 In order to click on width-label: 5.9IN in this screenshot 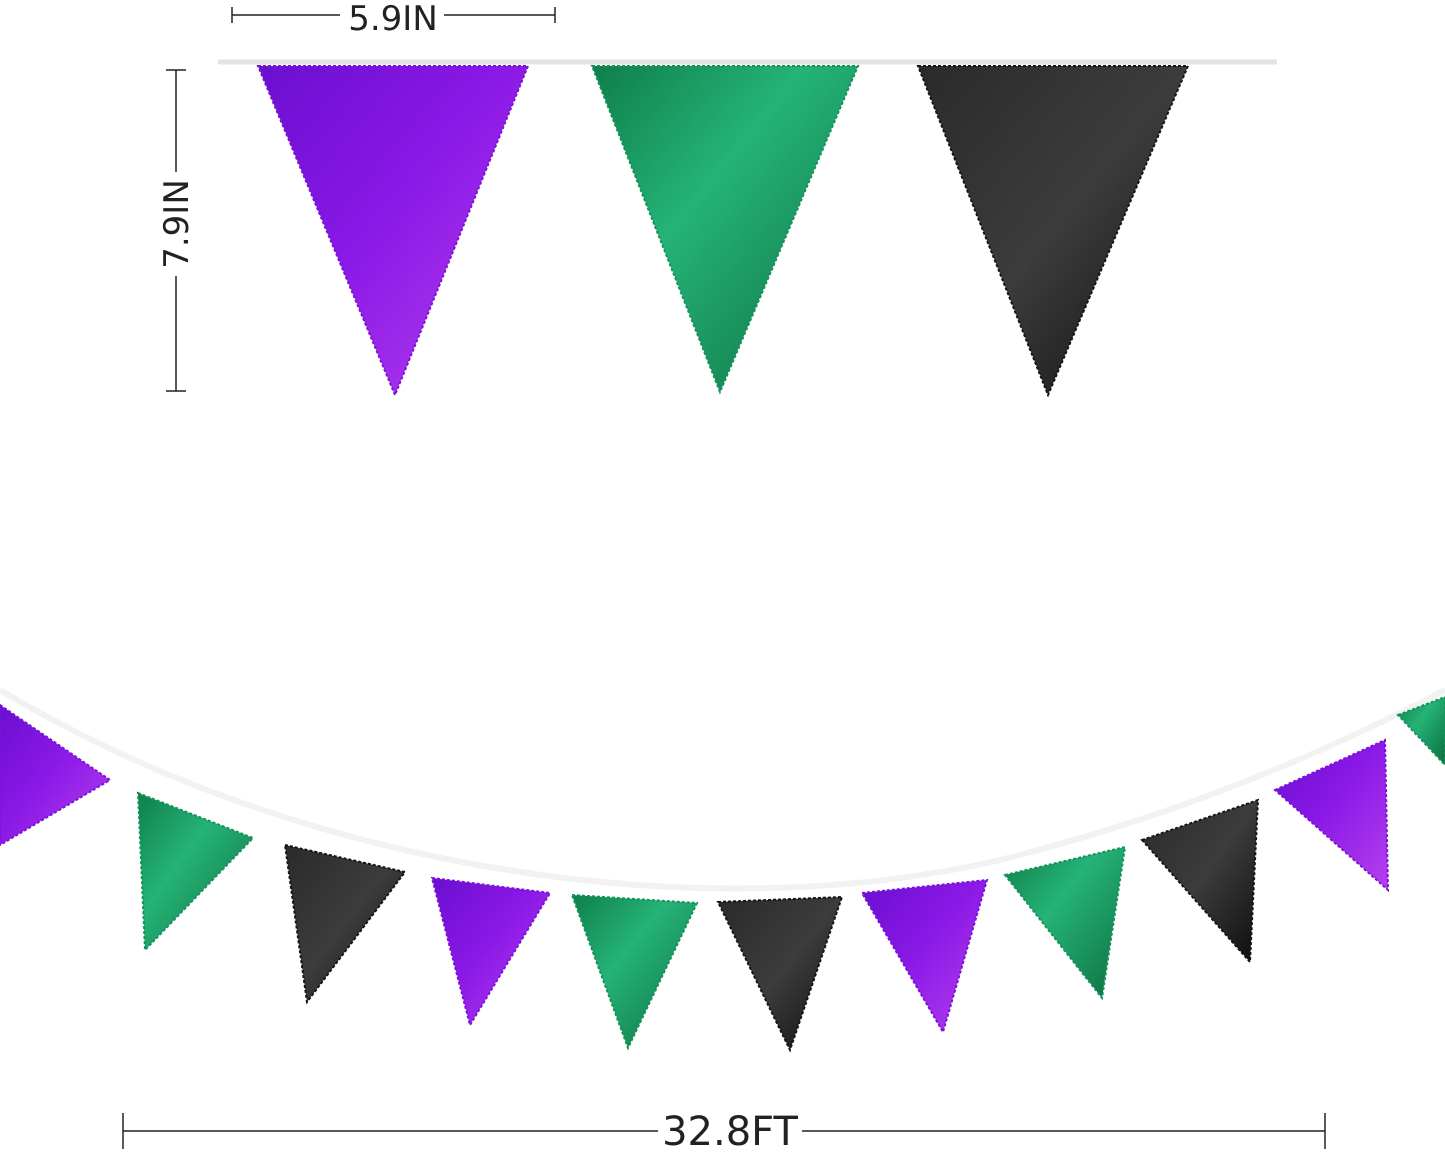, I will do `click(393, 19)`.